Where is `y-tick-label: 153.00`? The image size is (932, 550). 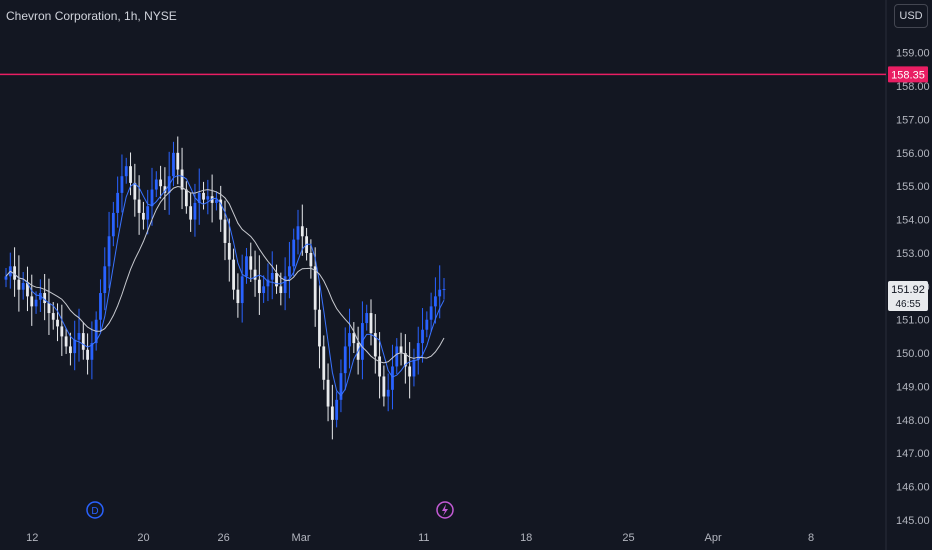 y-tick-label: 153.00 is located at coordinates (913, 254).